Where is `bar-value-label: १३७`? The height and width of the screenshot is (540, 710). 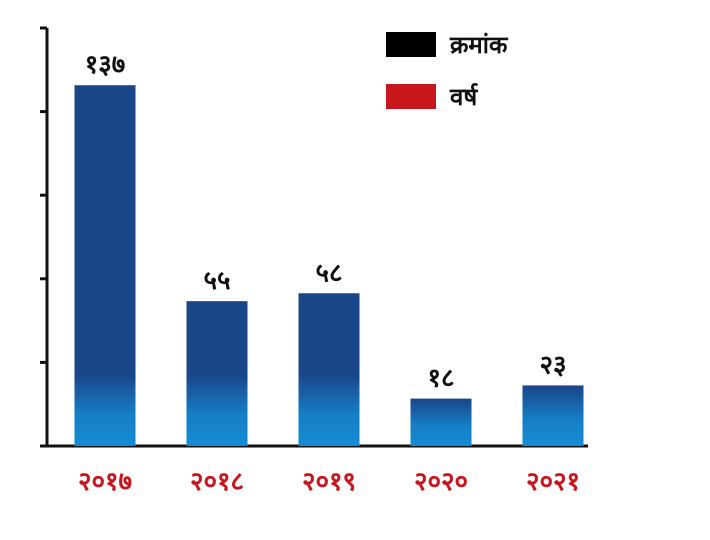
bar-value-label: १३७ is located at coordinates (105, 65).